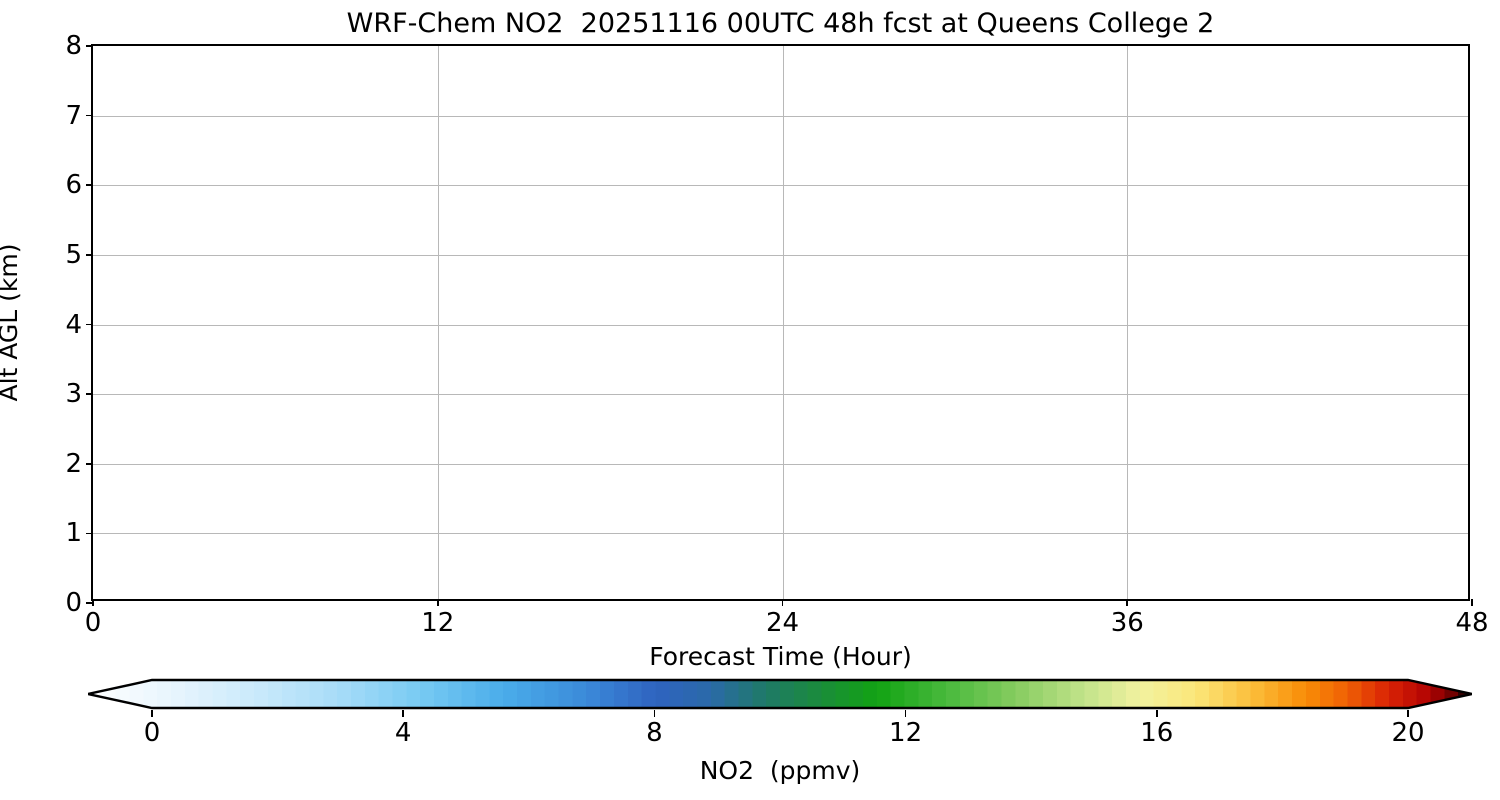 The height and width of the screenshot is (800, 1500). I want to click on y-tick-label: 4, so click(73, 324).